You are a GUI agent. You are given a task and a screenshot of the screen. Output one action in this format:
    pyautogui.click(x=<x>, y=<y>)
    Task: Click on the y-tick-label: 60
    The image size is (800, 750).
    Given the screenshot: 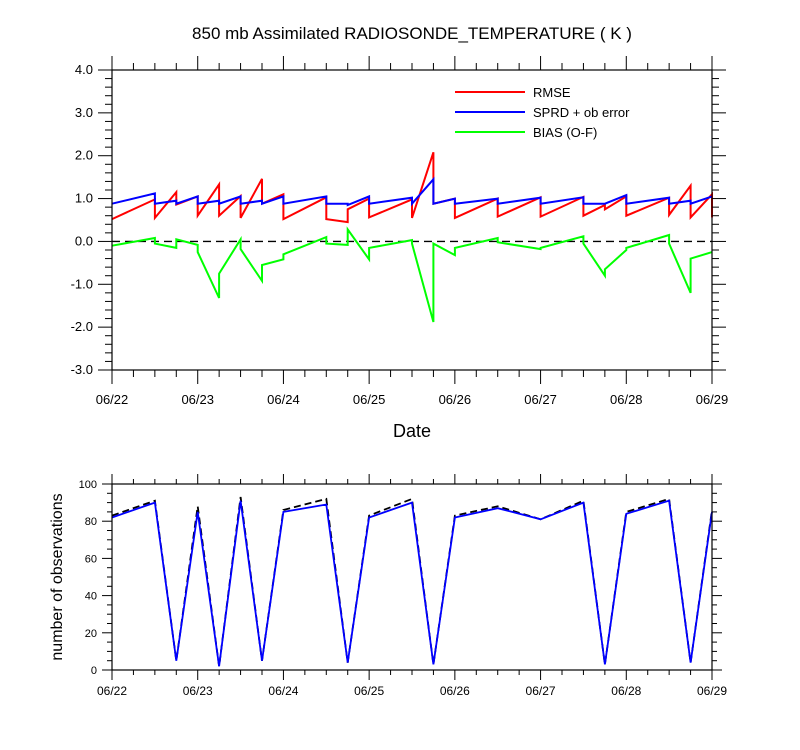 What is the action you would take?
    pyautogui.click(x=91, y=559)
    